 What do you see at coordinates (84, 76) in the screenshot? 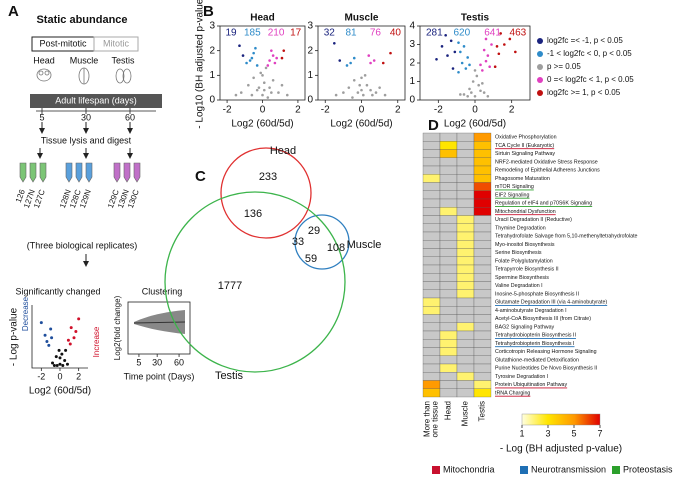
I see `tissue-icons` at bounding box center [84, 76].